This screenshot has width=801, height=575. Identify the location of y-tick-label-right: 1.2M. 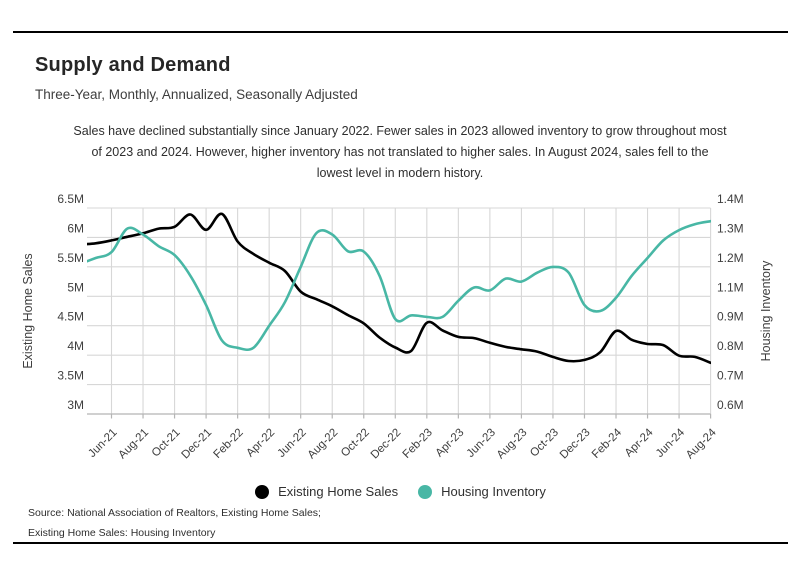
(730, 258).